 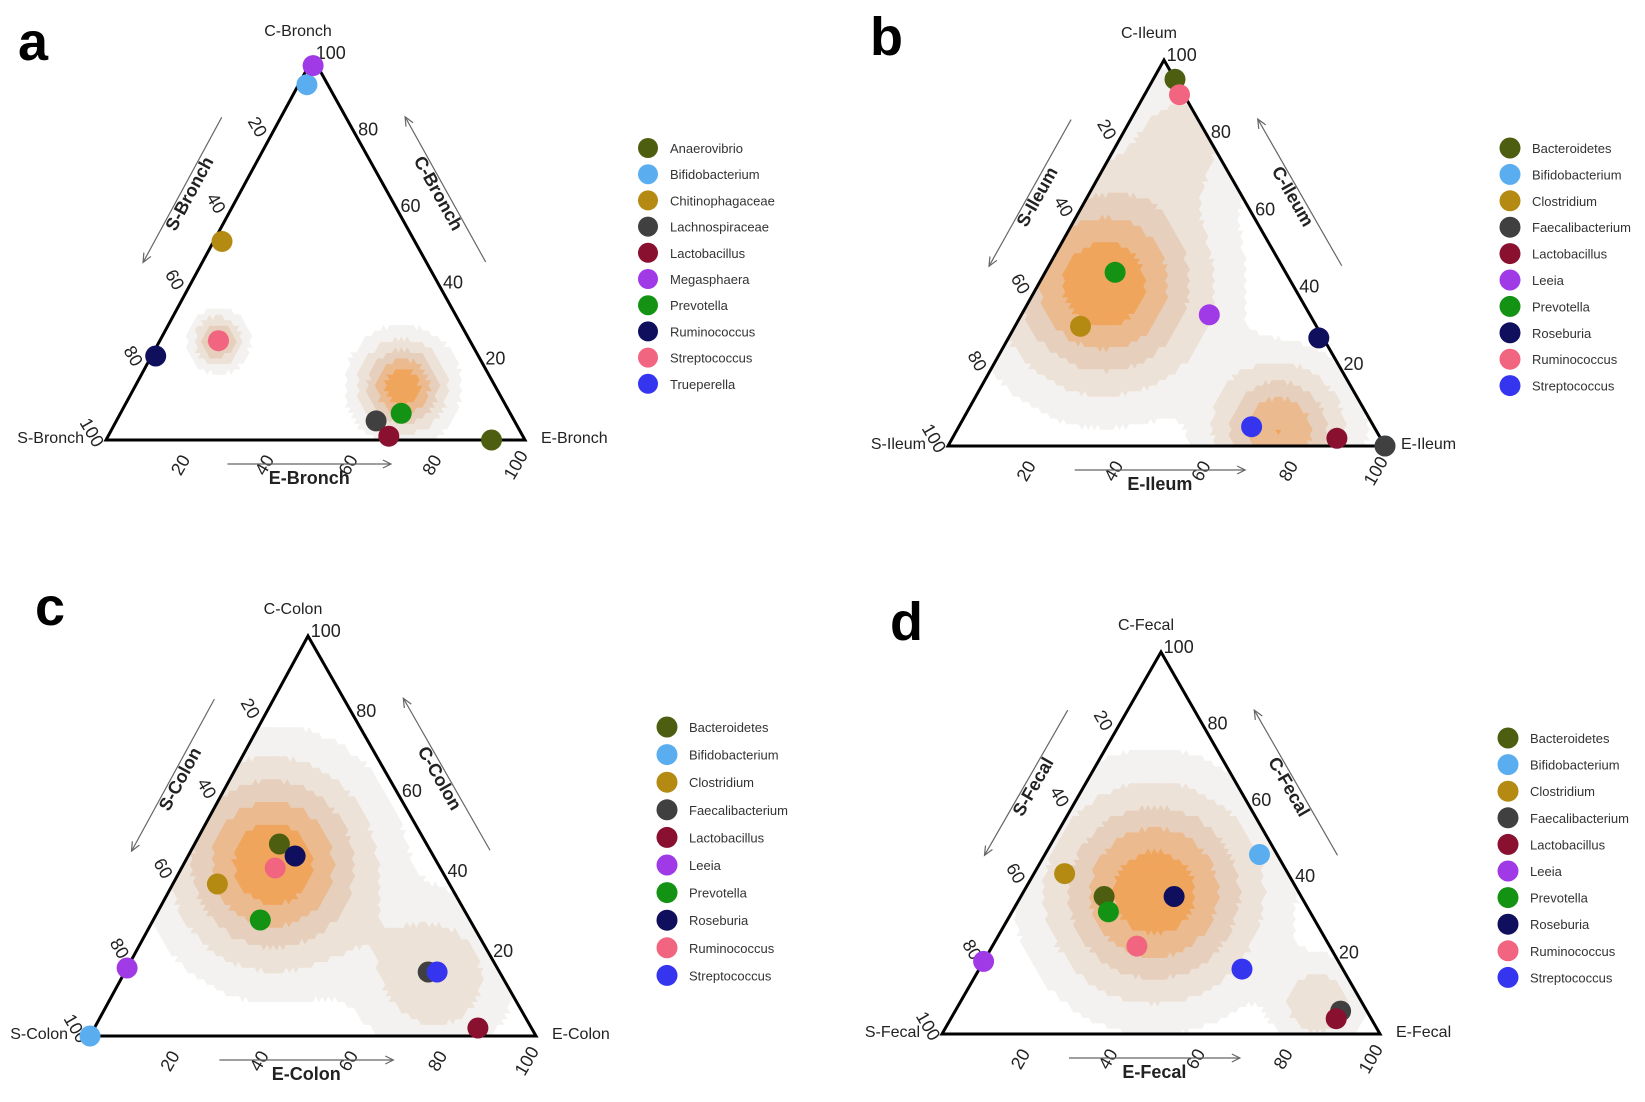 I want to click on axis-title-left-a: S-Bronch, so click(x=189, y=193).